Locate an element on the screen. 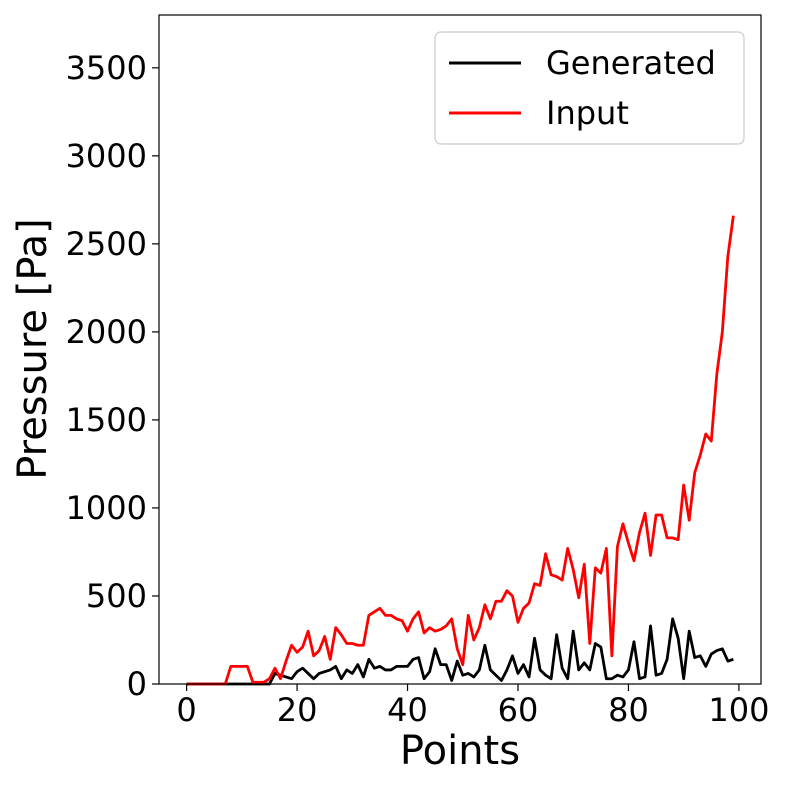  legend-box is located at coordinates (589, 88).